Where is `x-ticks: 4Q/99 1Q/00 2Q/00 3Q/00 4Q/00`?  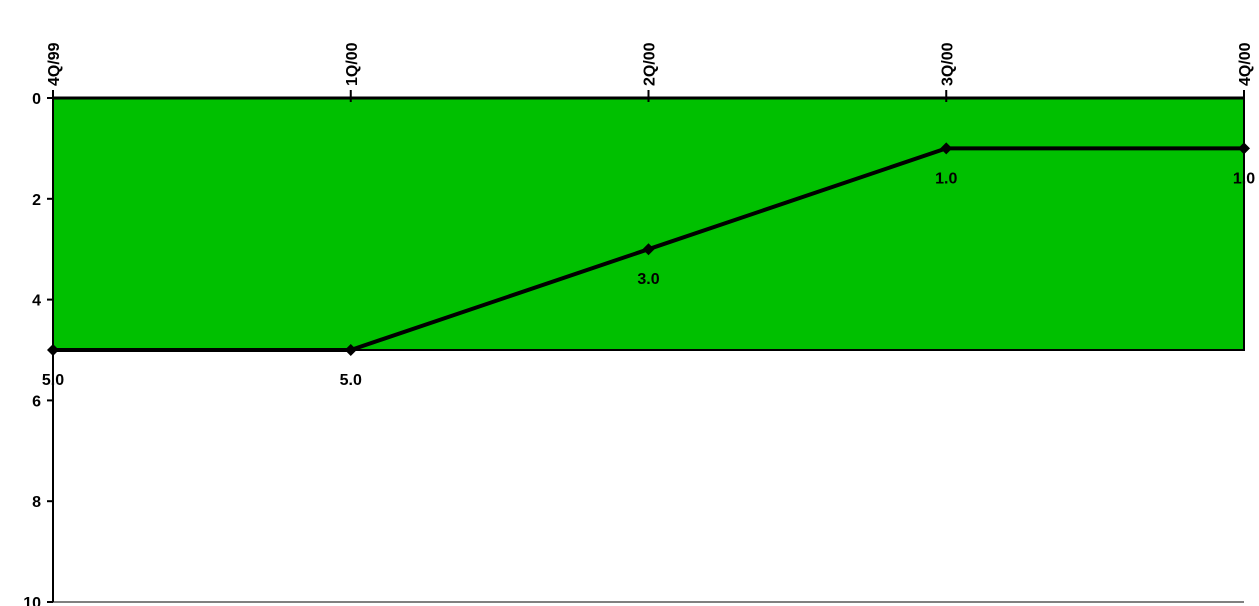 x-ticks: 4Q/99 1Q/00 2Q/00 3Q/00 4Q/00 is located at coordinates (650, 72).